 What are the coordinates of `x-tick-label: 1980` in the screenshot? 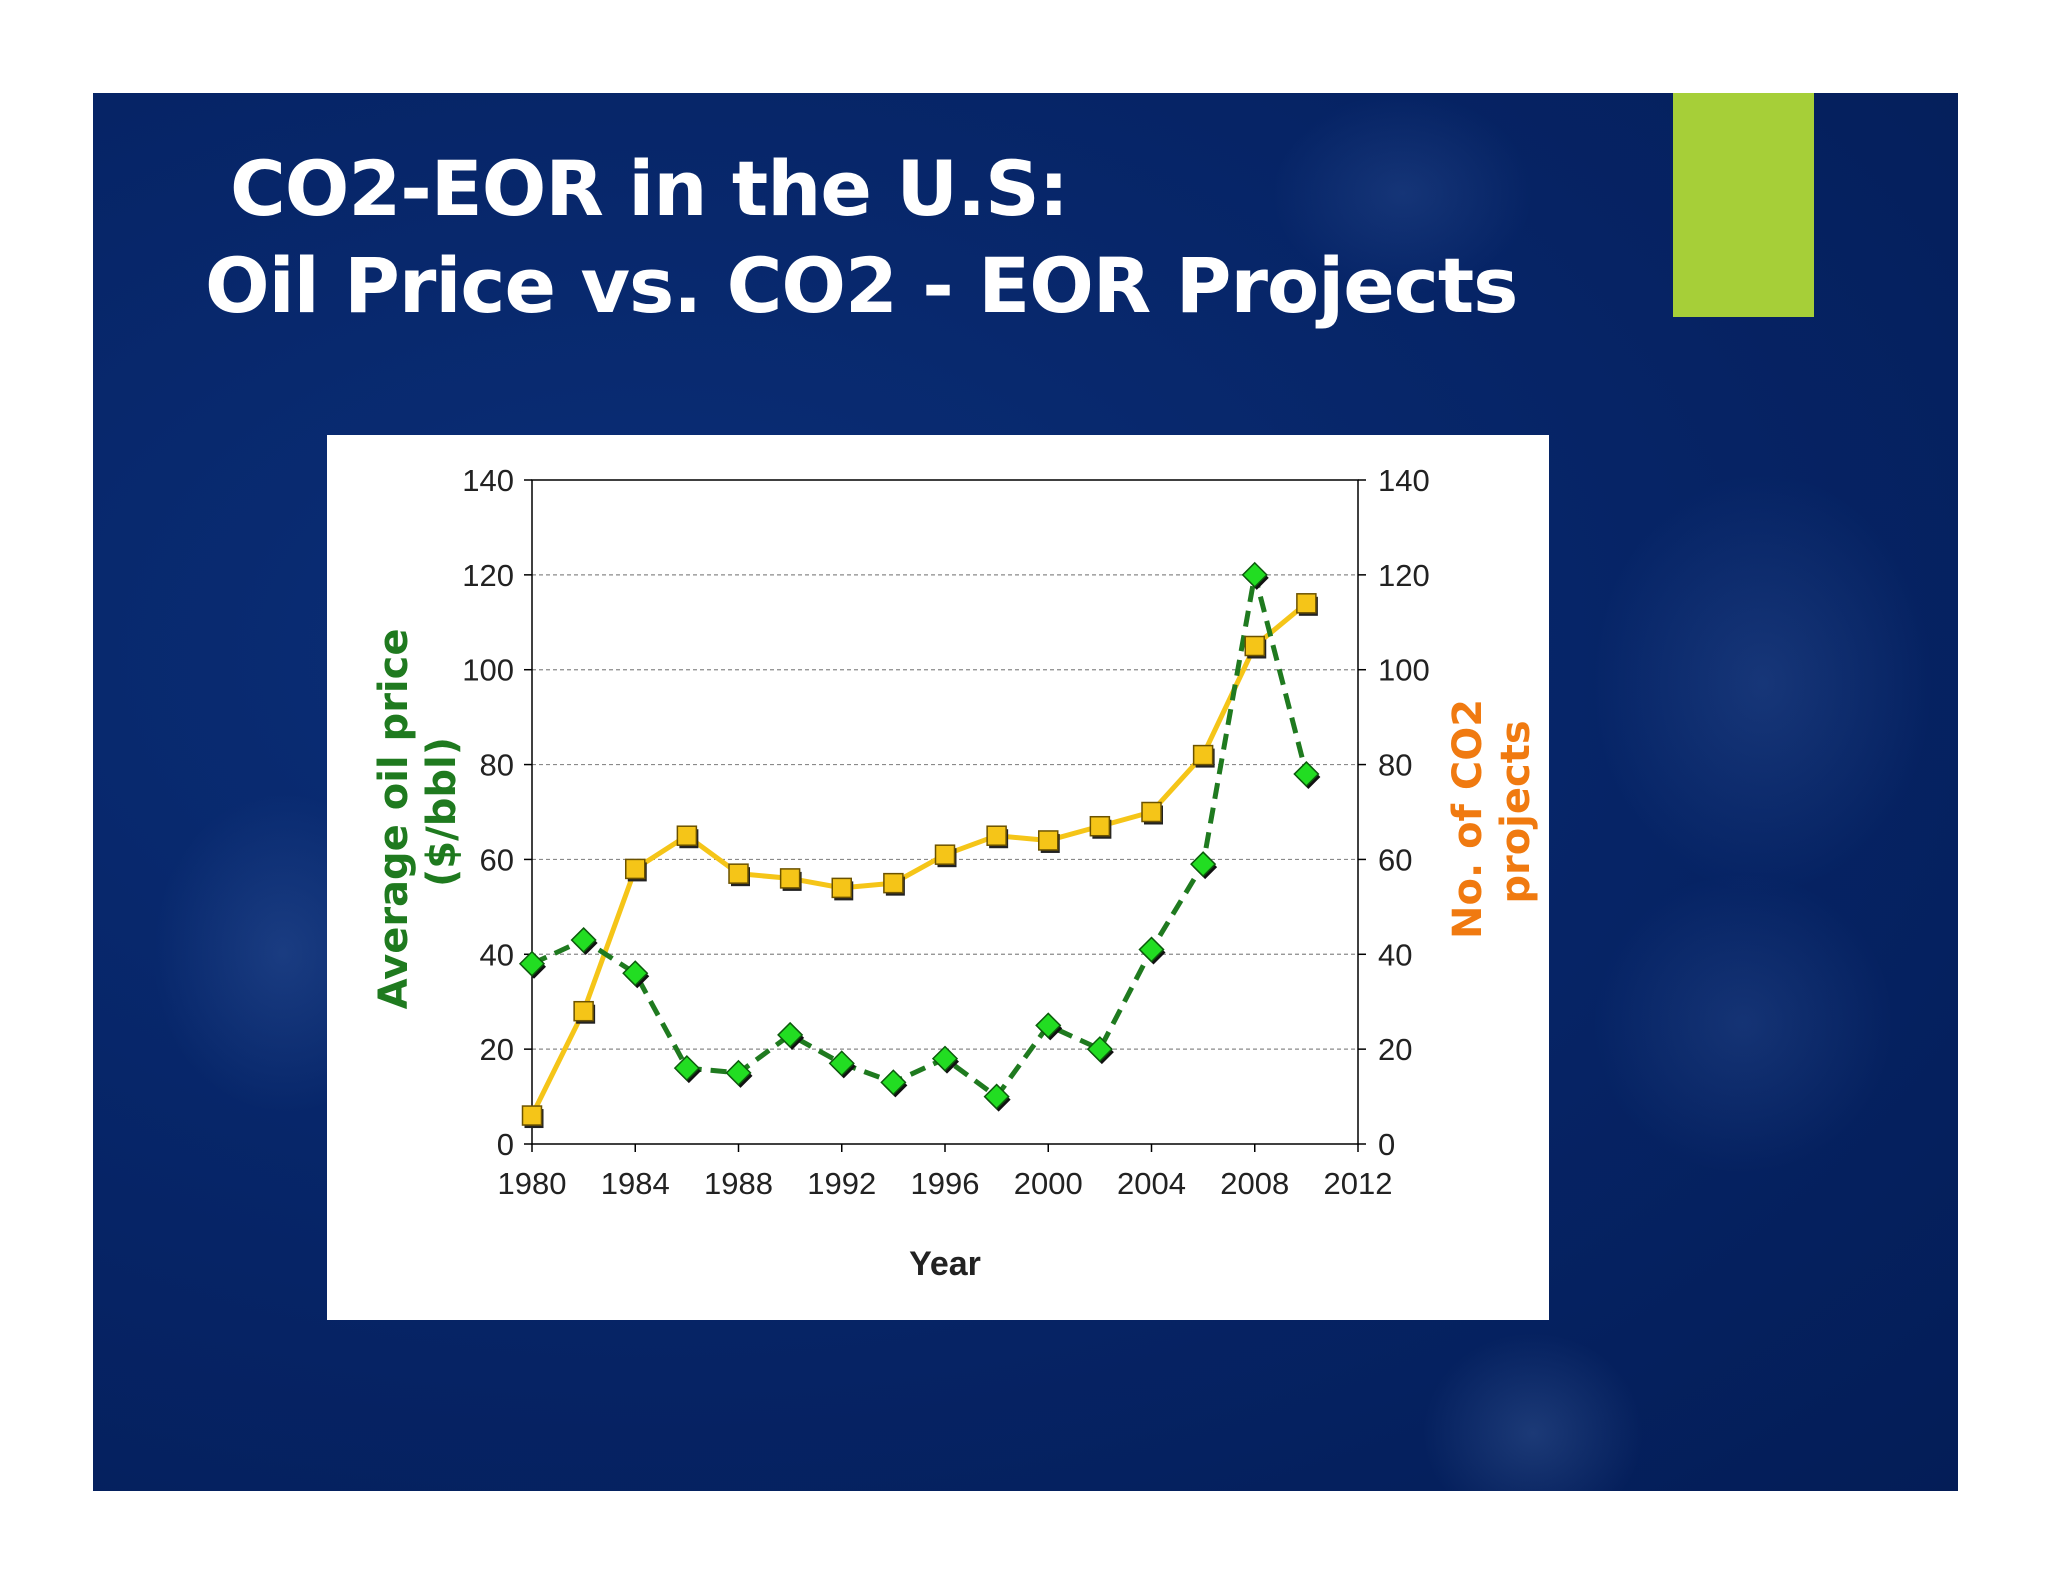 It's located at (532, 1183).